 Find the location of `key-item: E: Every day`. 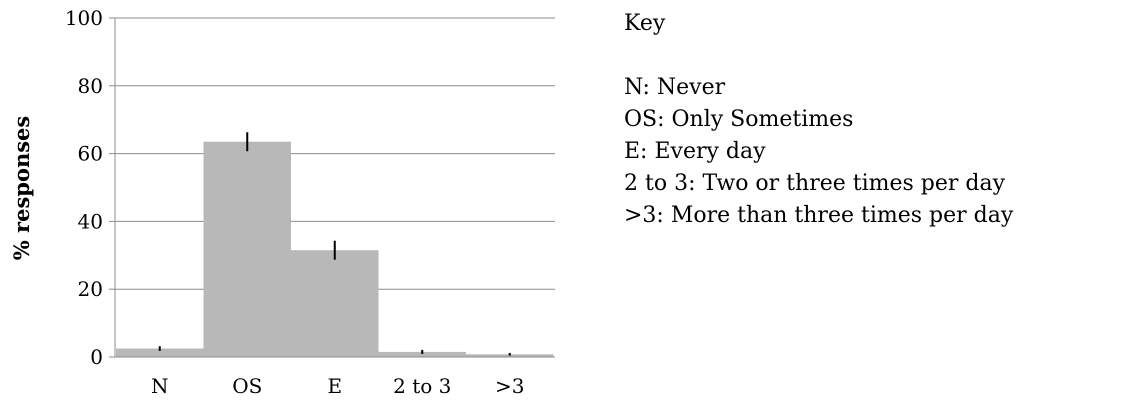

key-item: E: Every day is located at coordinates (695, 151).